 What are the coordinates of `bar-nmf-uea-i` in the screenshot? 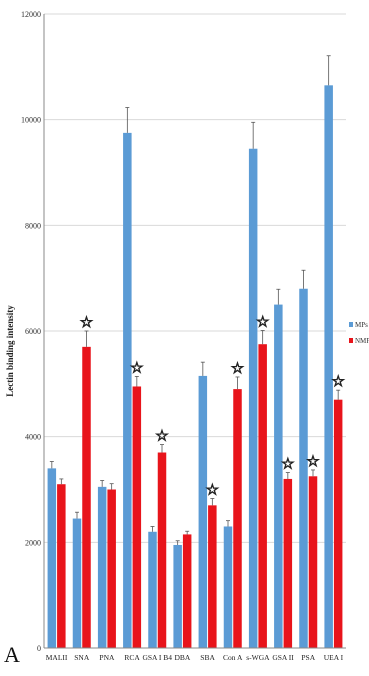 It's located at (338, 523).